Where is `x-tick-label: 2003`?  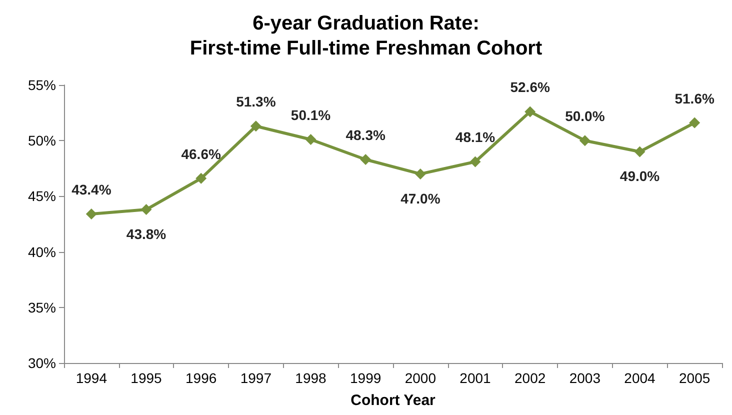 x-tick-label: 2003 is located at coordinates (585, 378).